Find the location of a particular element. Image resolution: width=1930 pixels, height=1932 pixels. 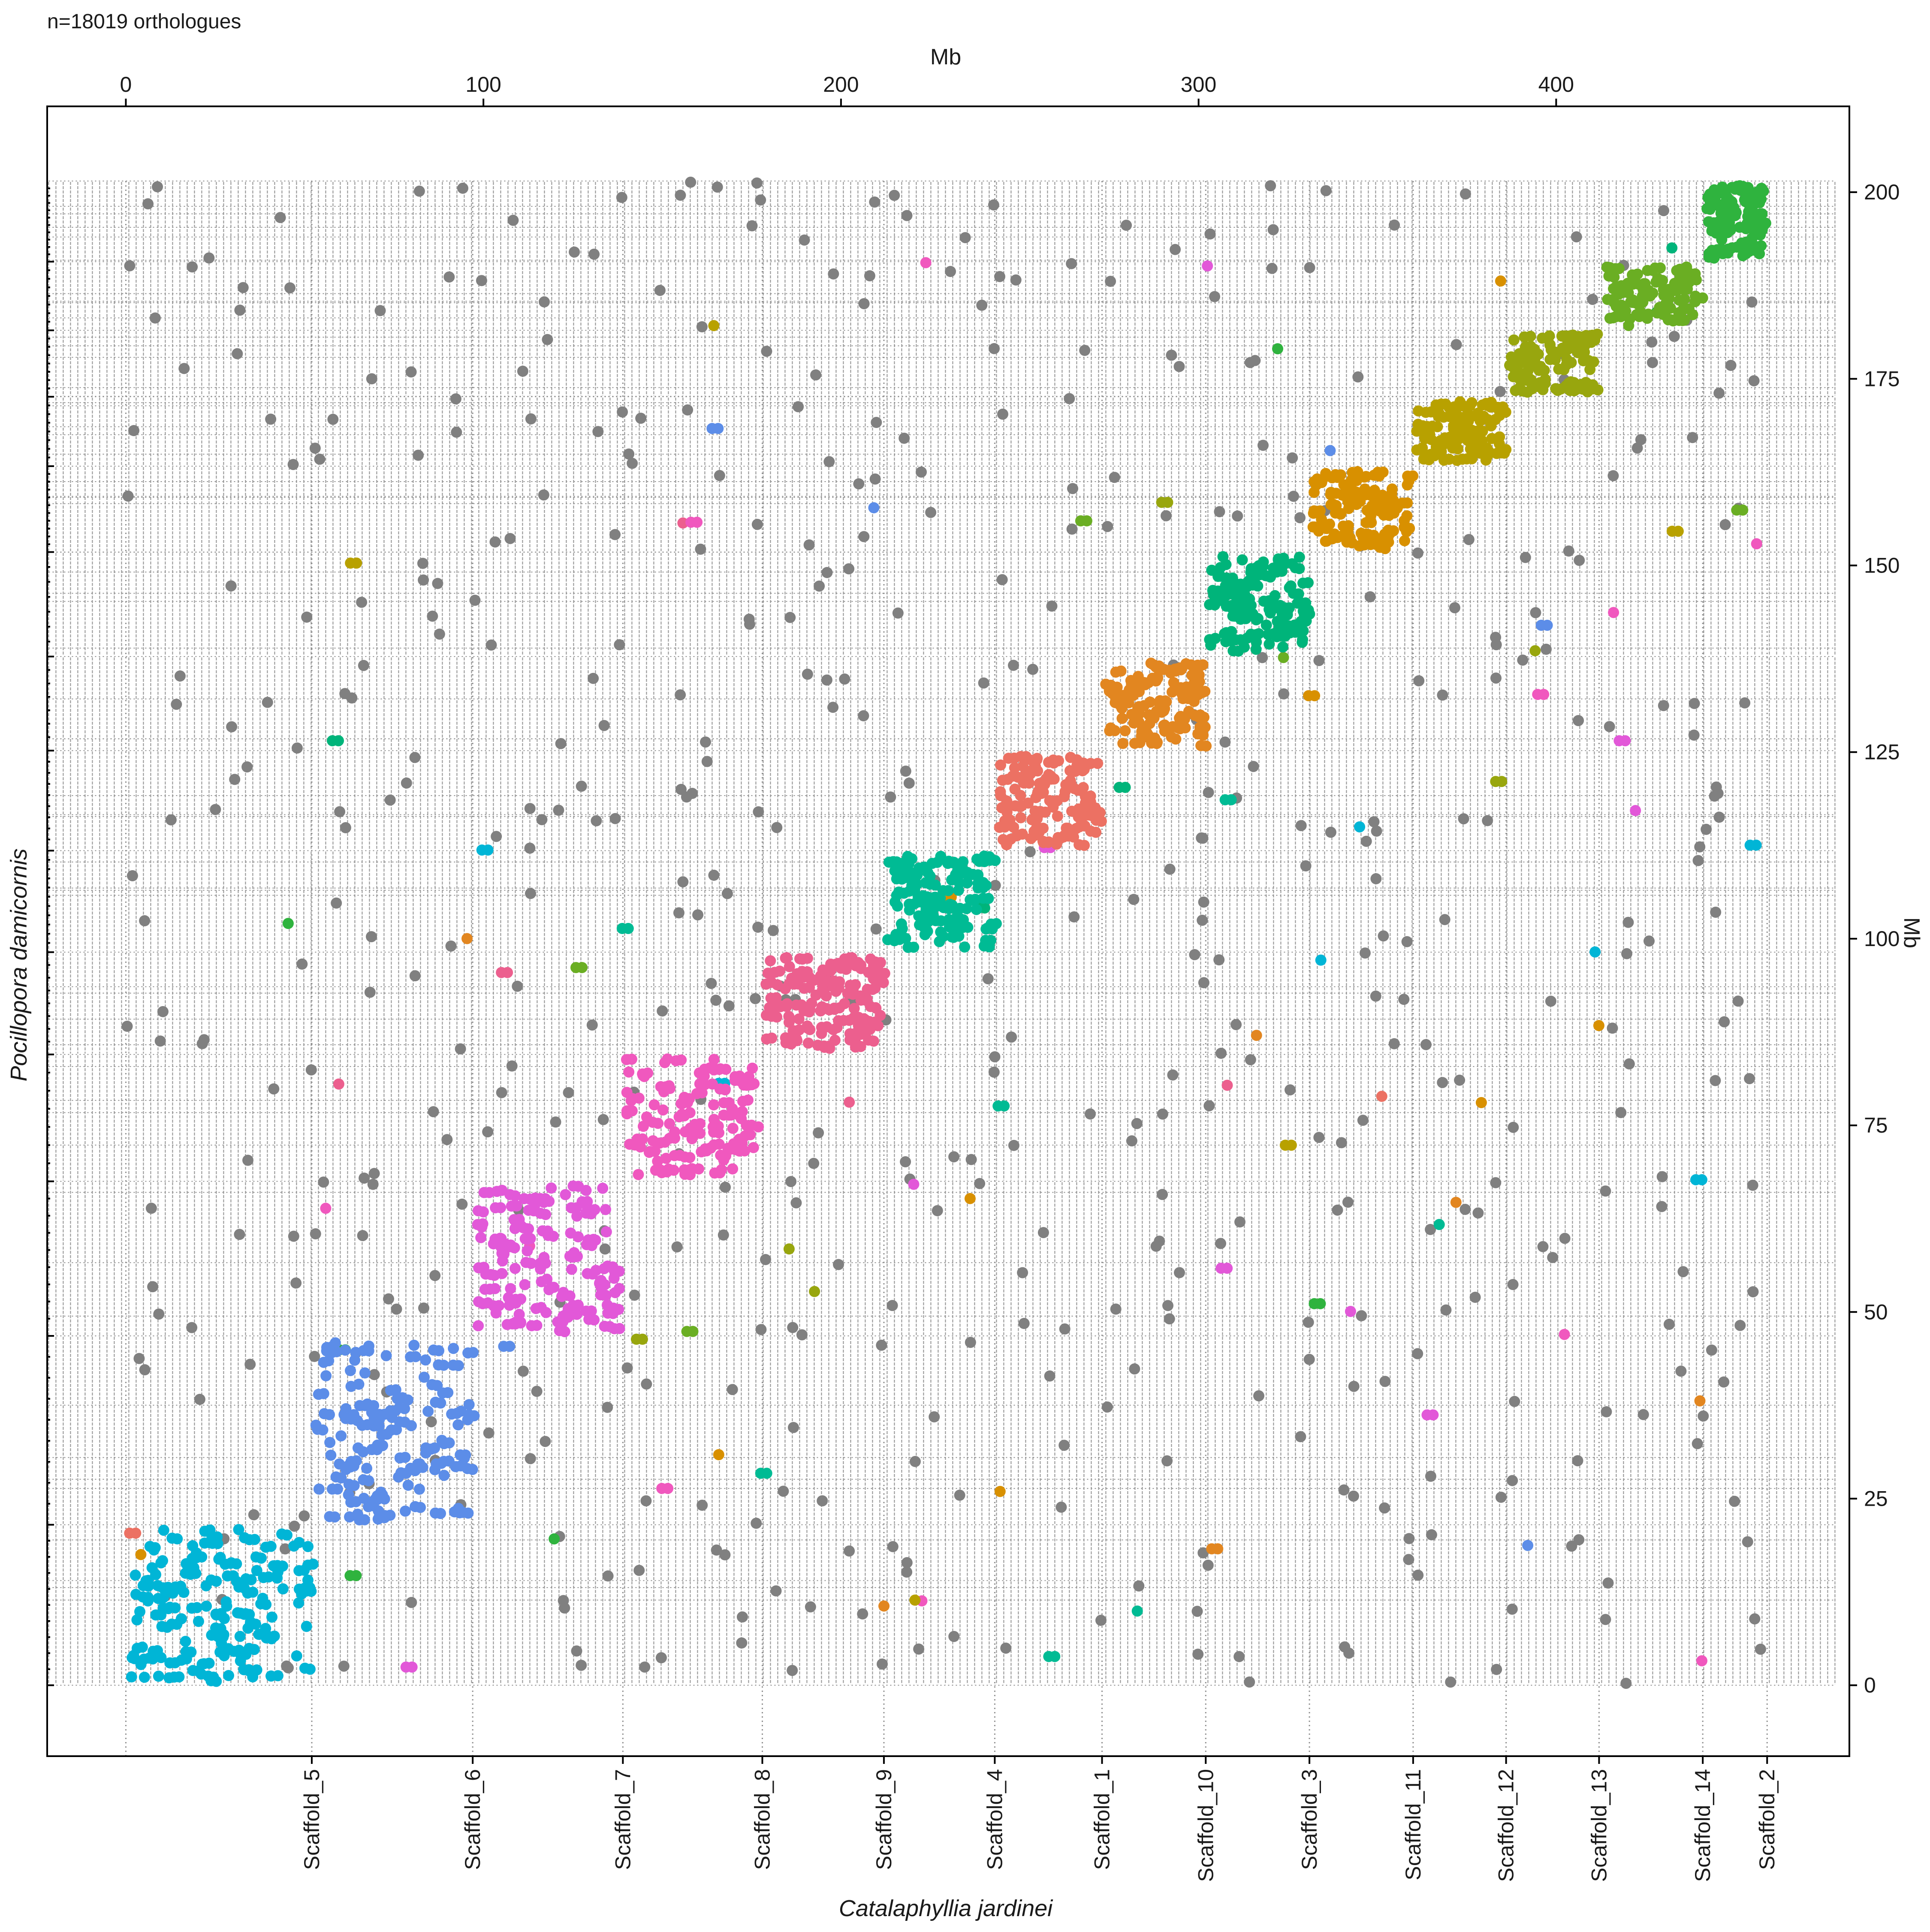

right-axis-tick-label: 150 is located at coordinates (1882, 566).